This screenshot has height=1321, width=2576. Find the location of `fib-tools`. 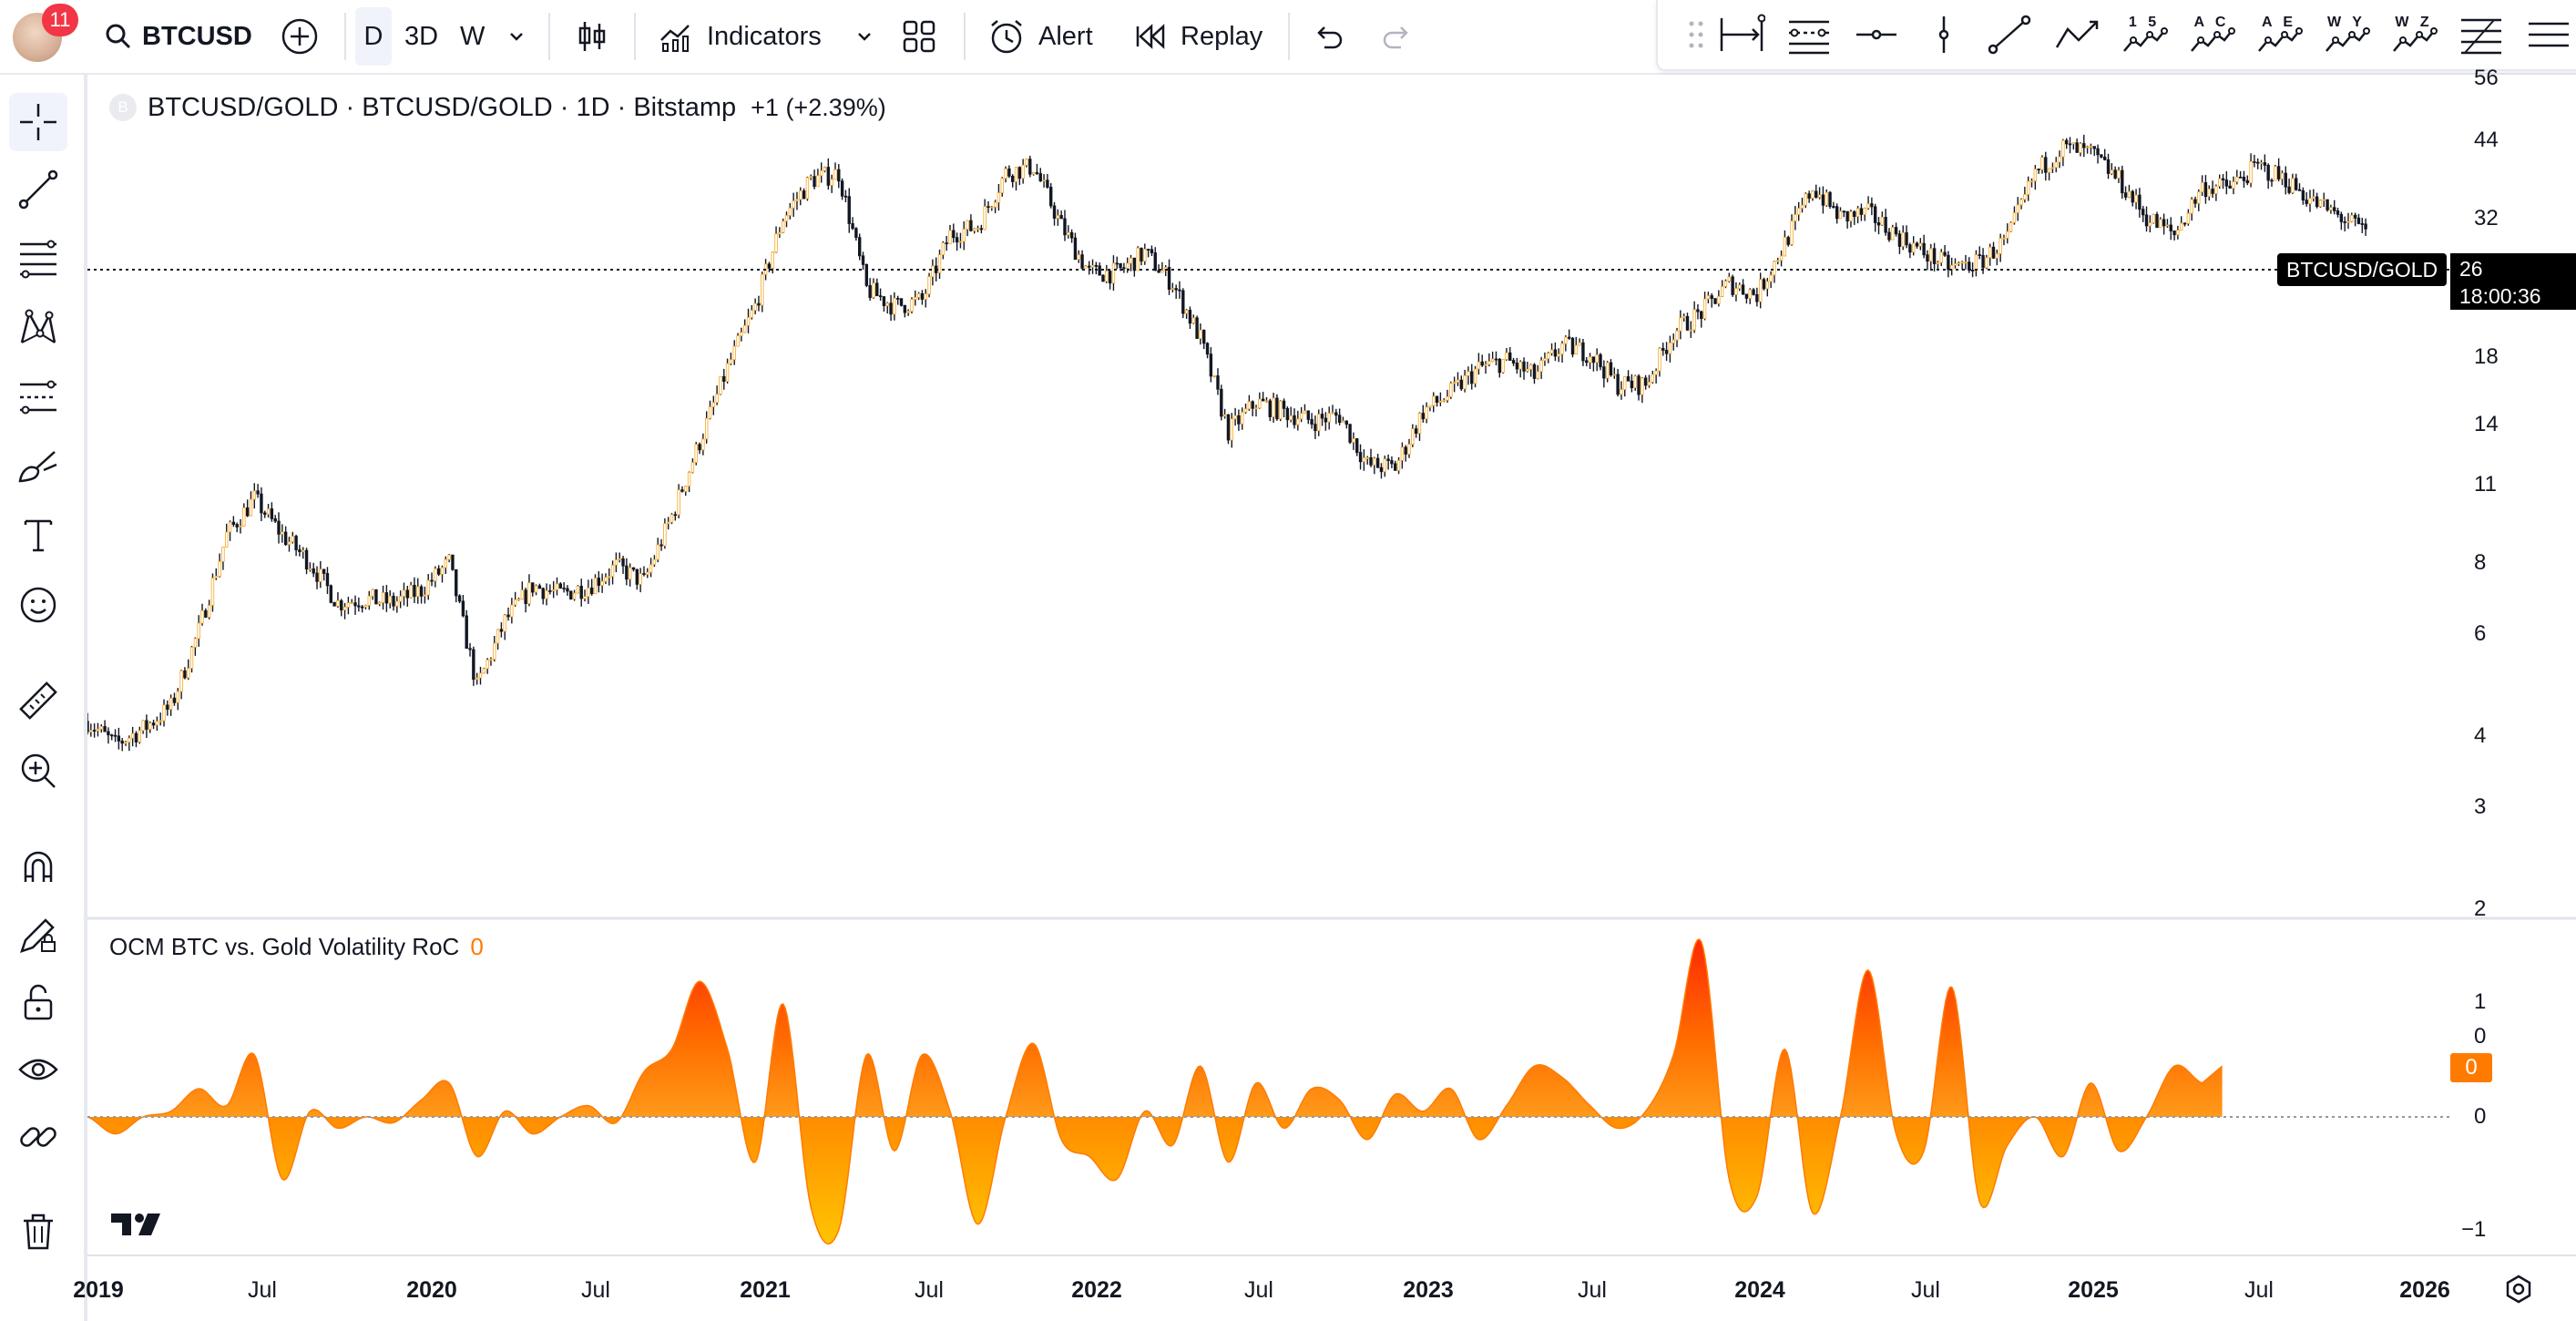

fib-tools is located at coordinates (38, 259).